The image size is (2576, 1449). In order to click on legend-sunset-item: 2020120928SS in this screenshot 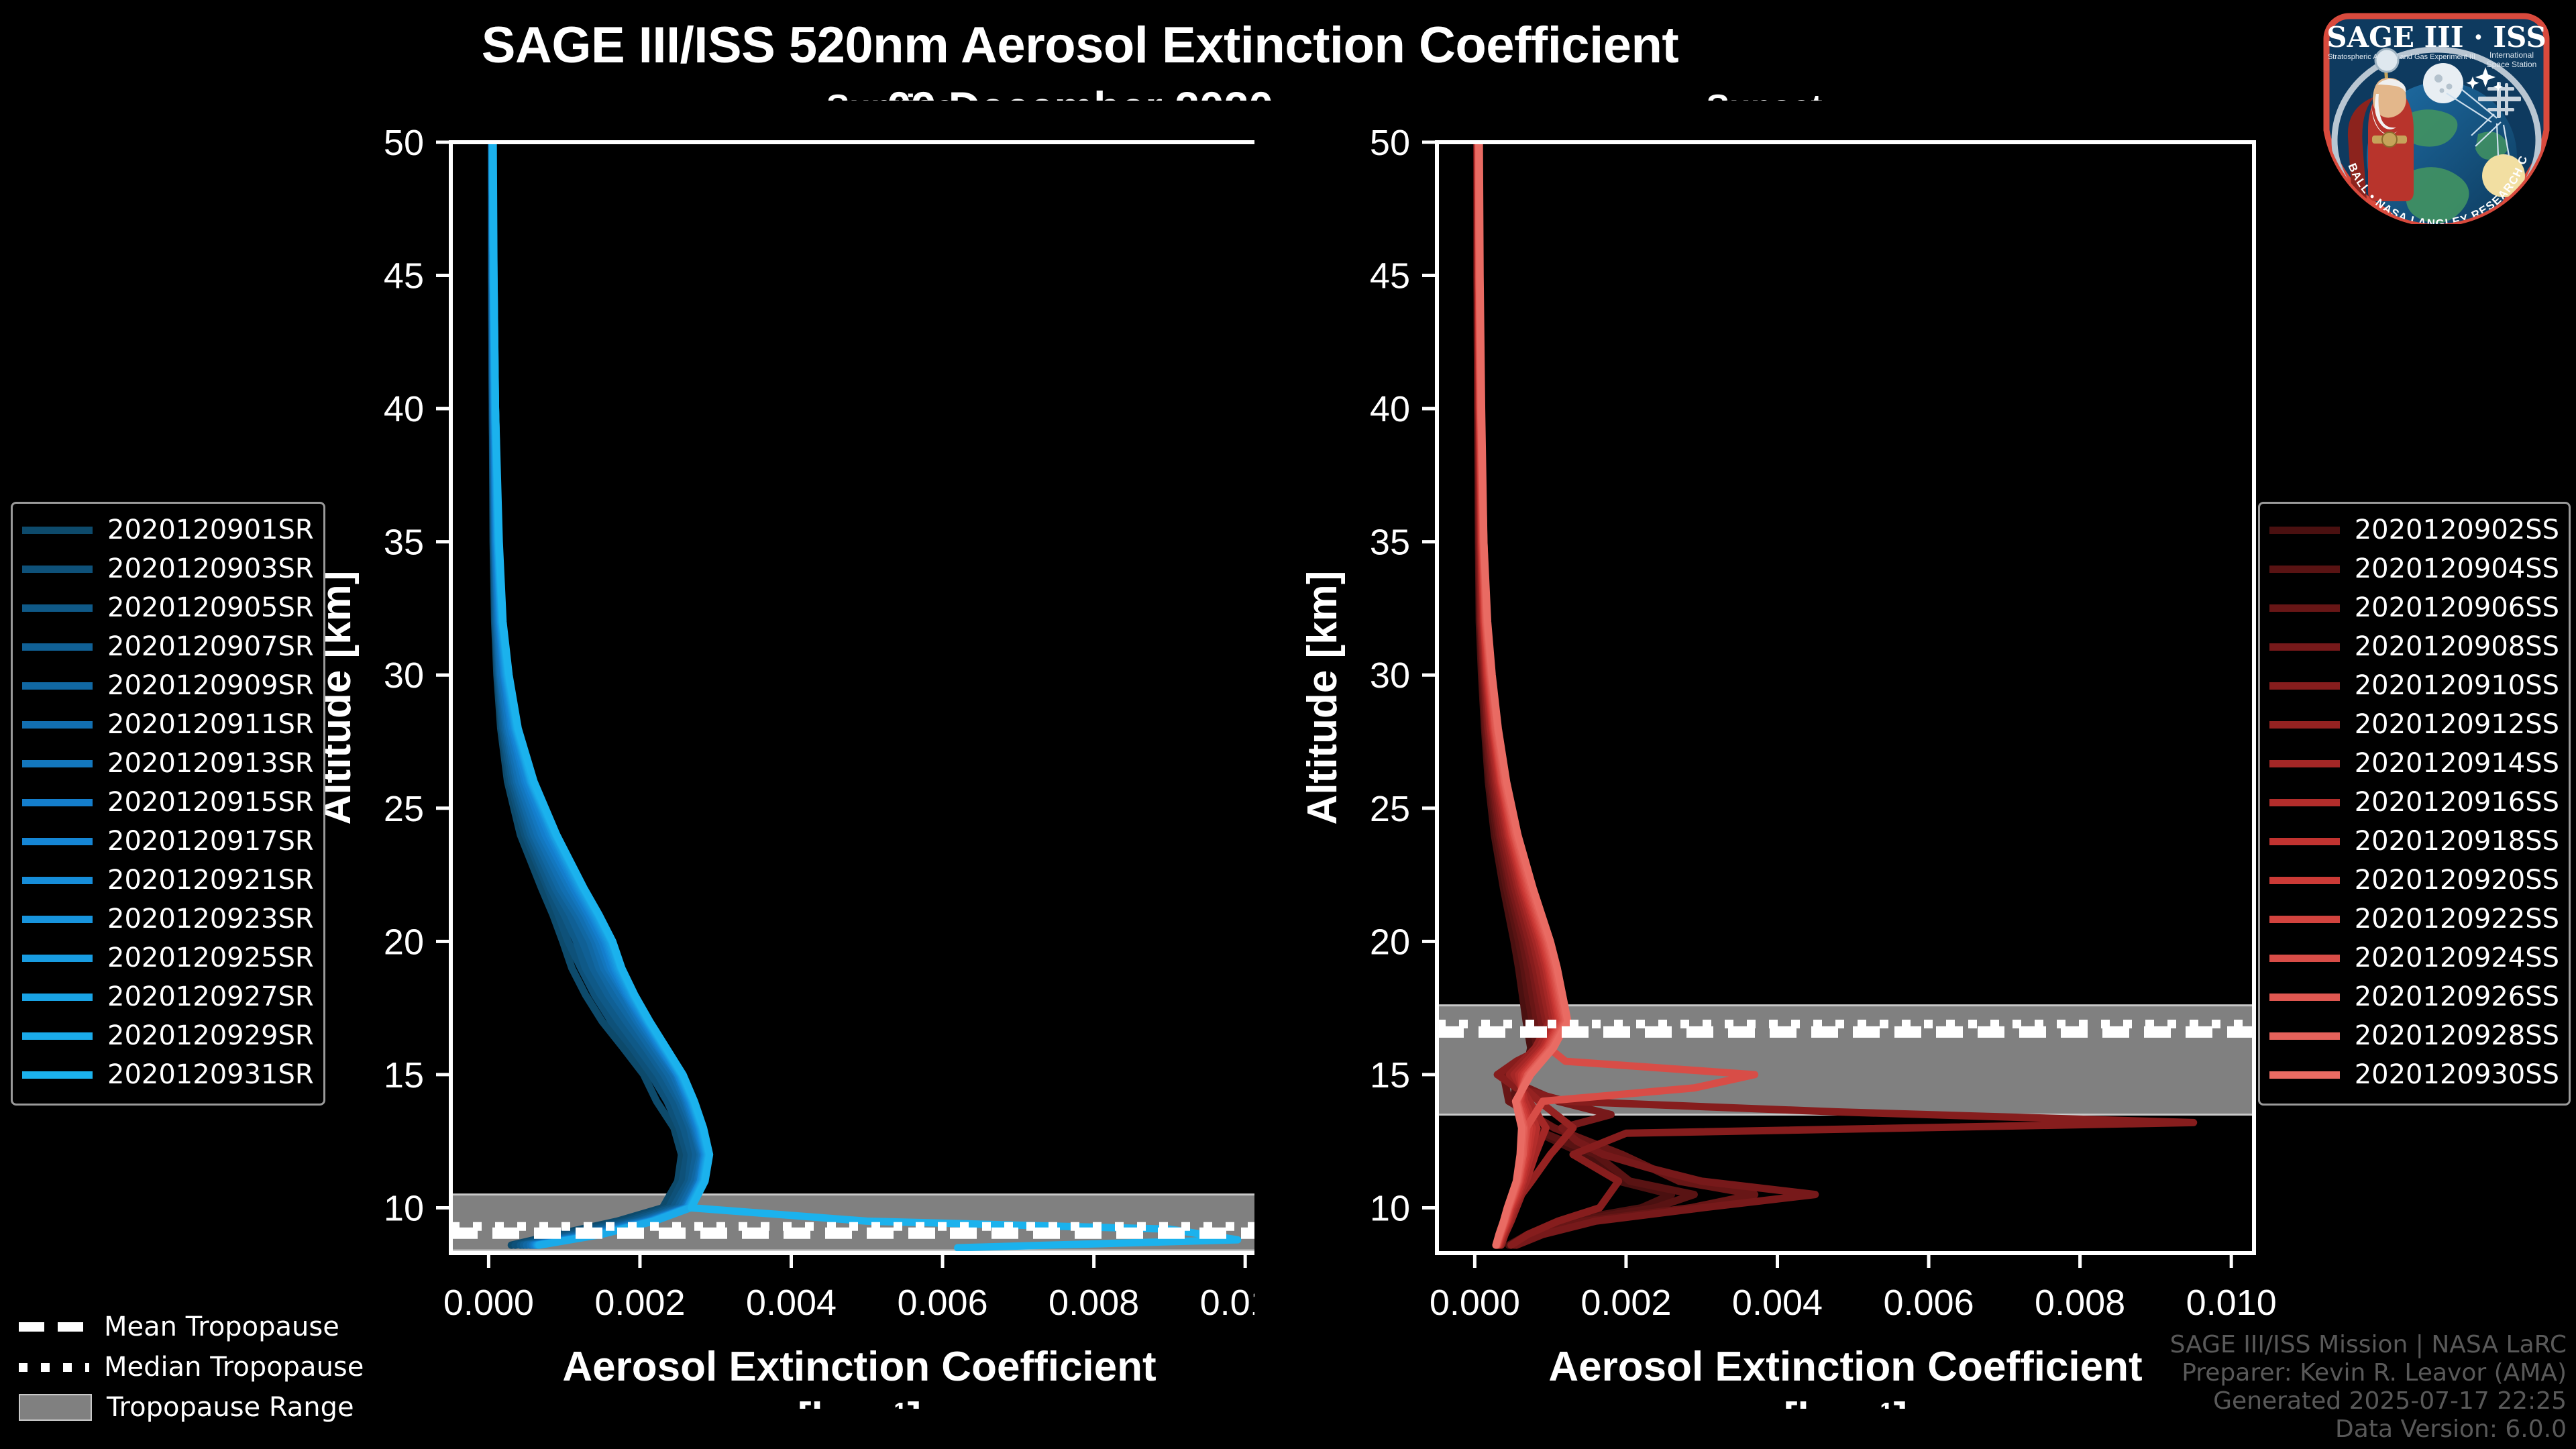, I will do `click(2414, 1035)`.